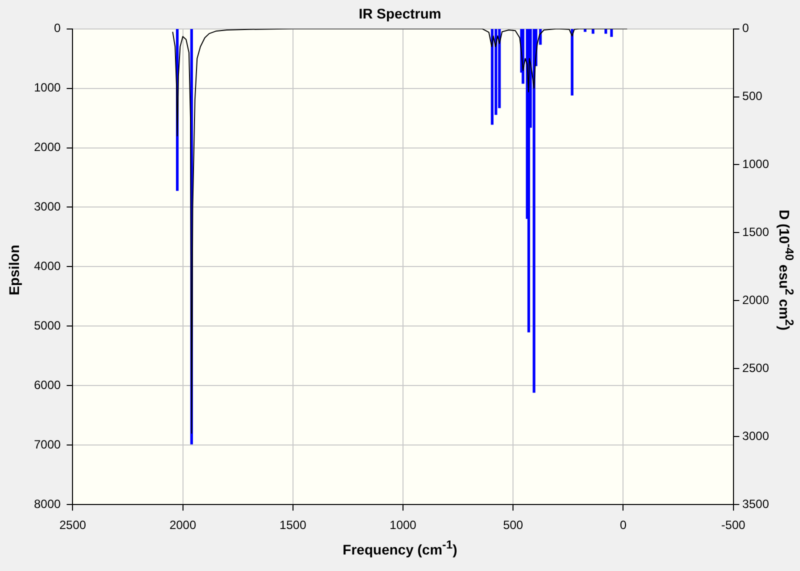  Describe the element at coordinates (182, 525) in the screenshot. I see `x-tick-label: 2000` at that location.